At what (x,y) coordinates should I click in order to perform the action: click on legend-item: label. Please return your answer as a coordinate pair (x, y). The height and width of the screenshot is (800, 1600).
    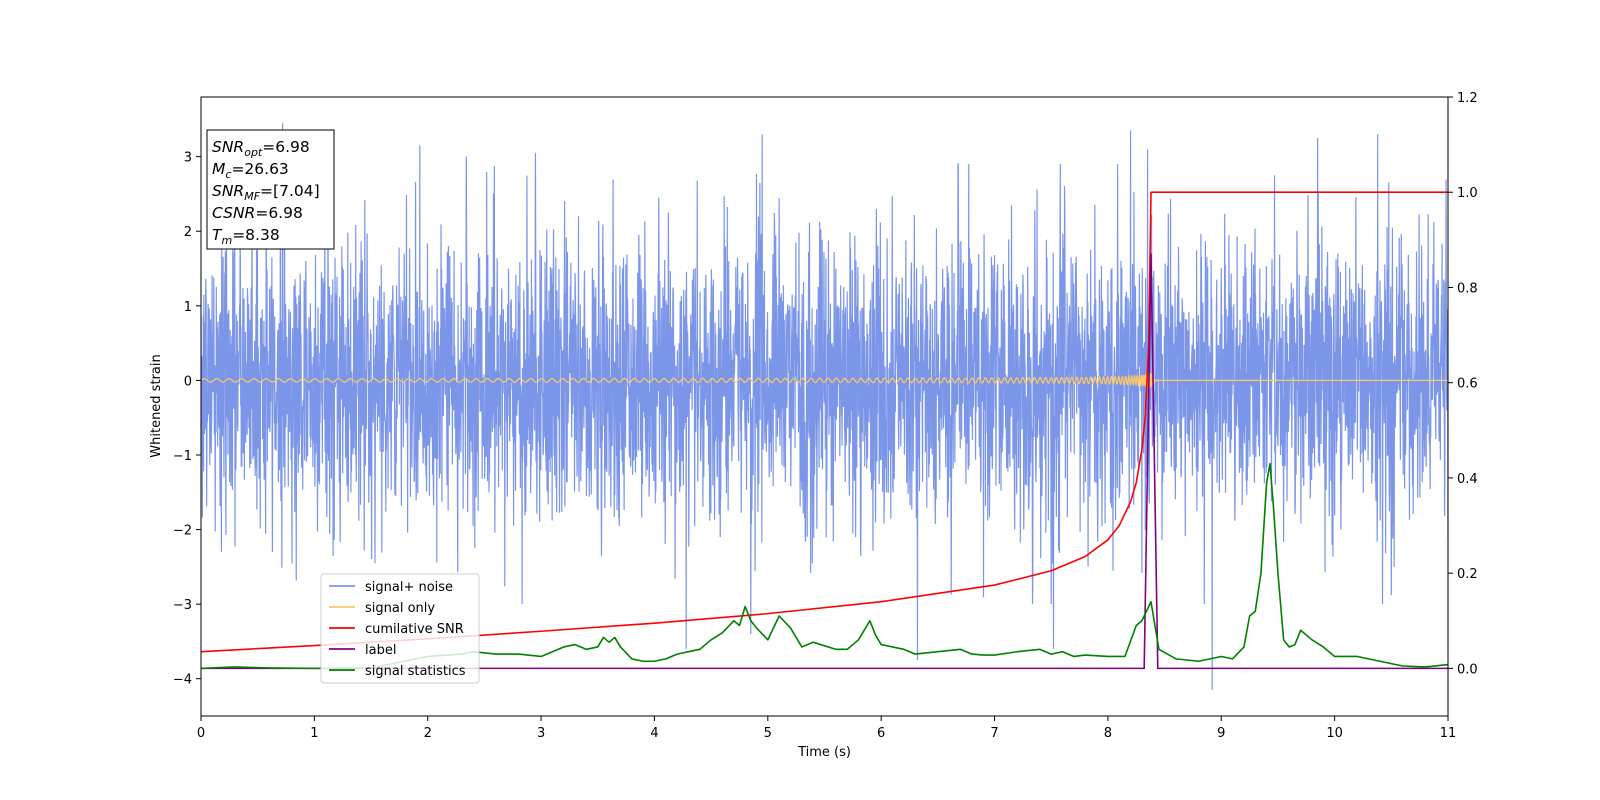
    Looking at the image, I should click on (362, 650).